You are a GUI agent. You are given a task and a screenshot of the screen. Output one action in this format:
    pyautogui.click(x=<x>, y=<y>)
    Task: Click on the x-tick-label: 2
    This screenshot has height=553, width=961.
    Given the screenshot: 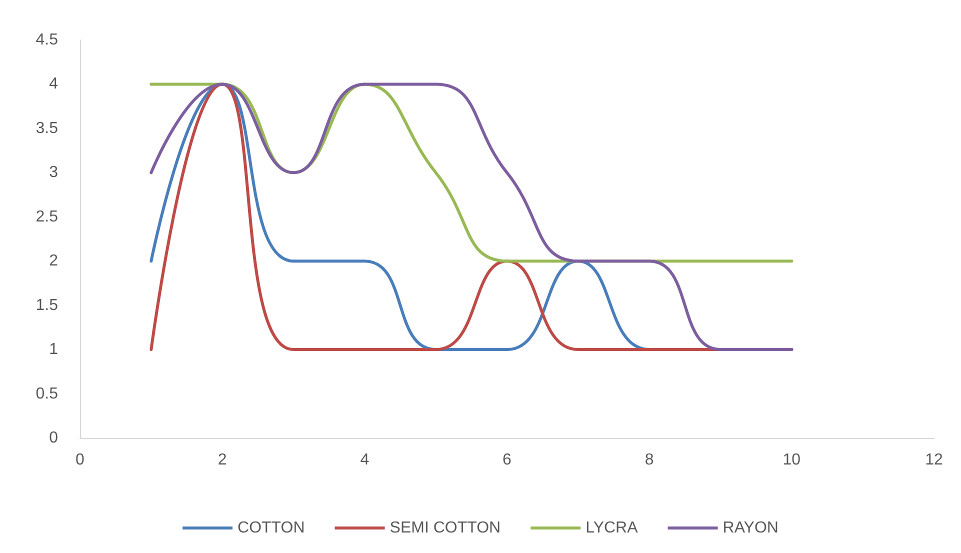 What is the action you would take?
    pyautogui.click(x=222, y=460)
    